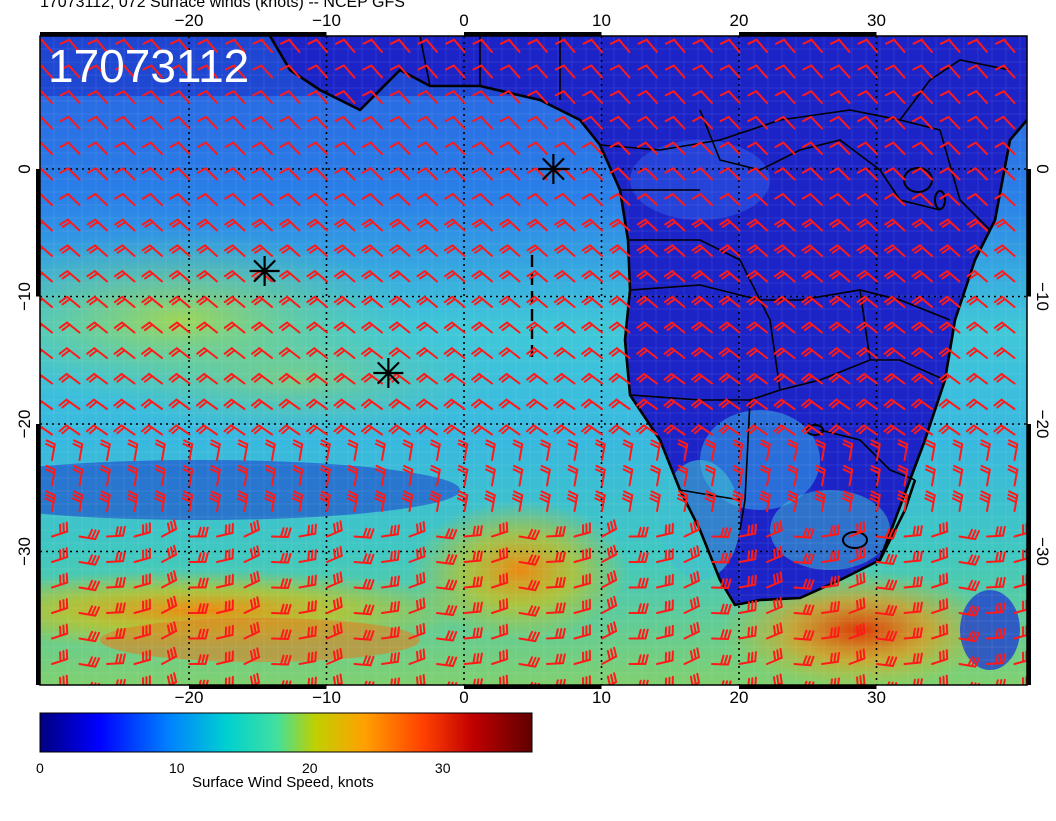 This screenshot has height=821, width=1056. Describe the element at coordinates (1042, 551) in the screenshot. I see `lat-tick-label-right: −30` at that location.